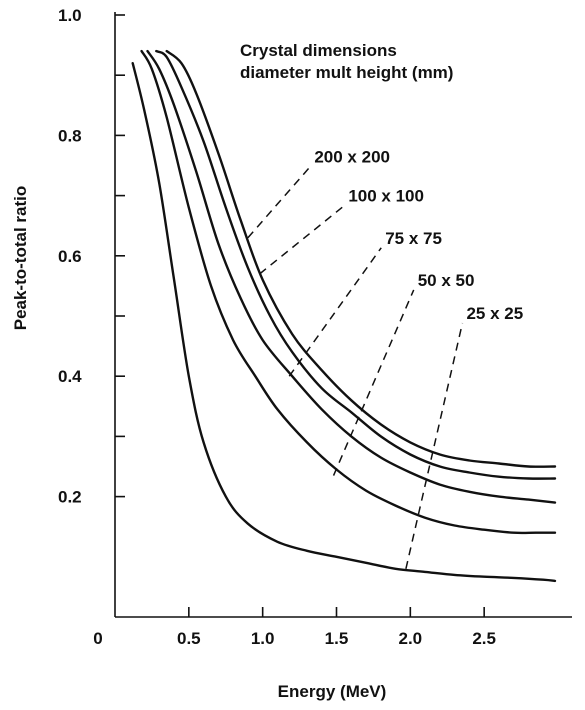 Image resolution: width=585 pixels, height=710 pixels. I want to click on x-tick-label: 1.0, so click(263, 638).